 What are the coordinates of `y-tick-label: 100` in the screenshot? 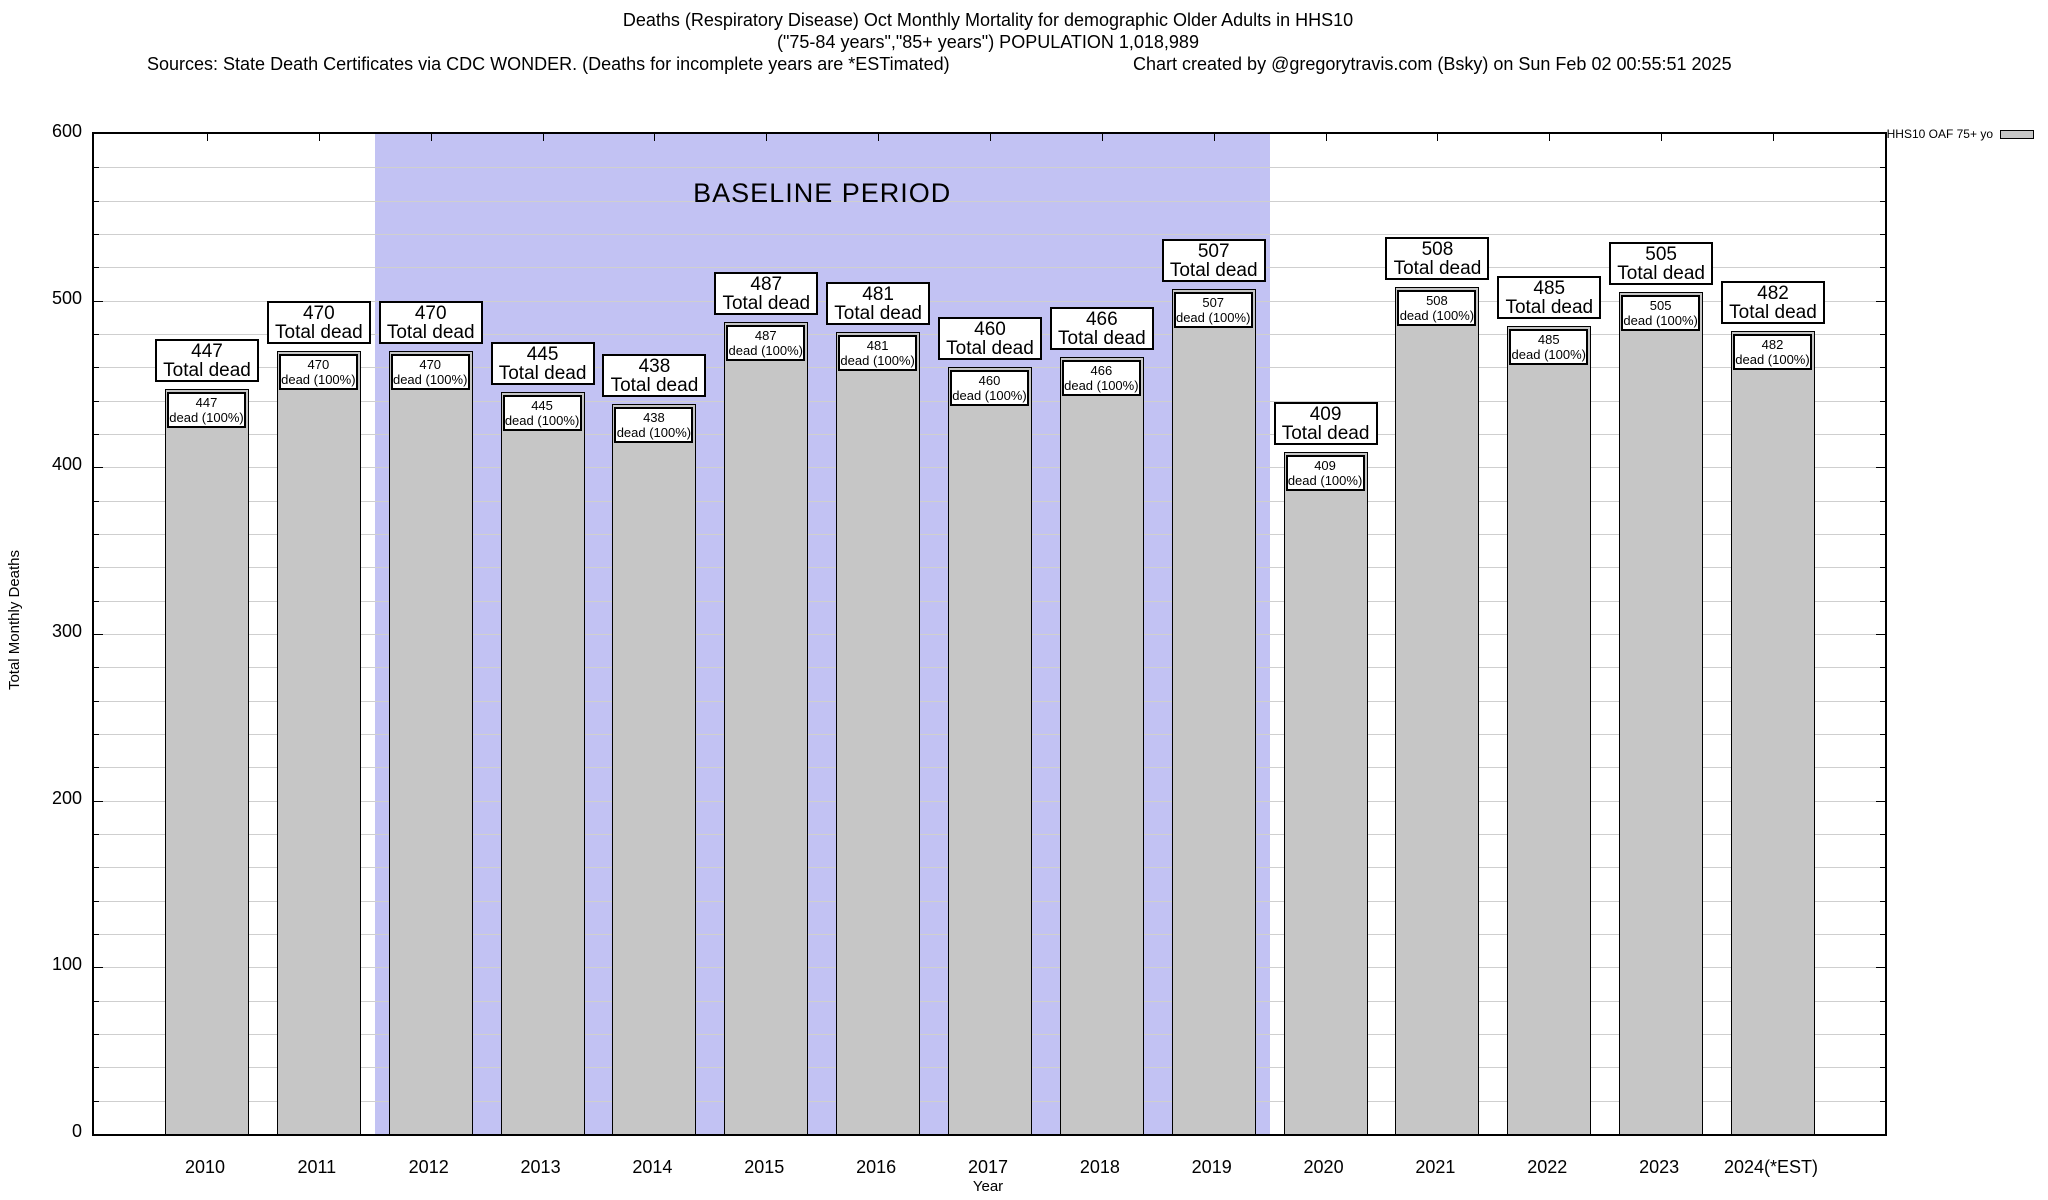 It's located at (66, 964).